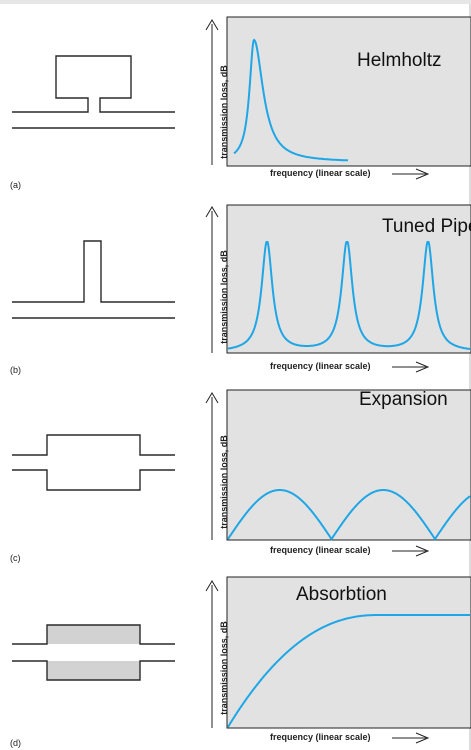 Image resolution: width=471 pixels, height=750 pixels. I want to click on right-border, so click(470, 377).